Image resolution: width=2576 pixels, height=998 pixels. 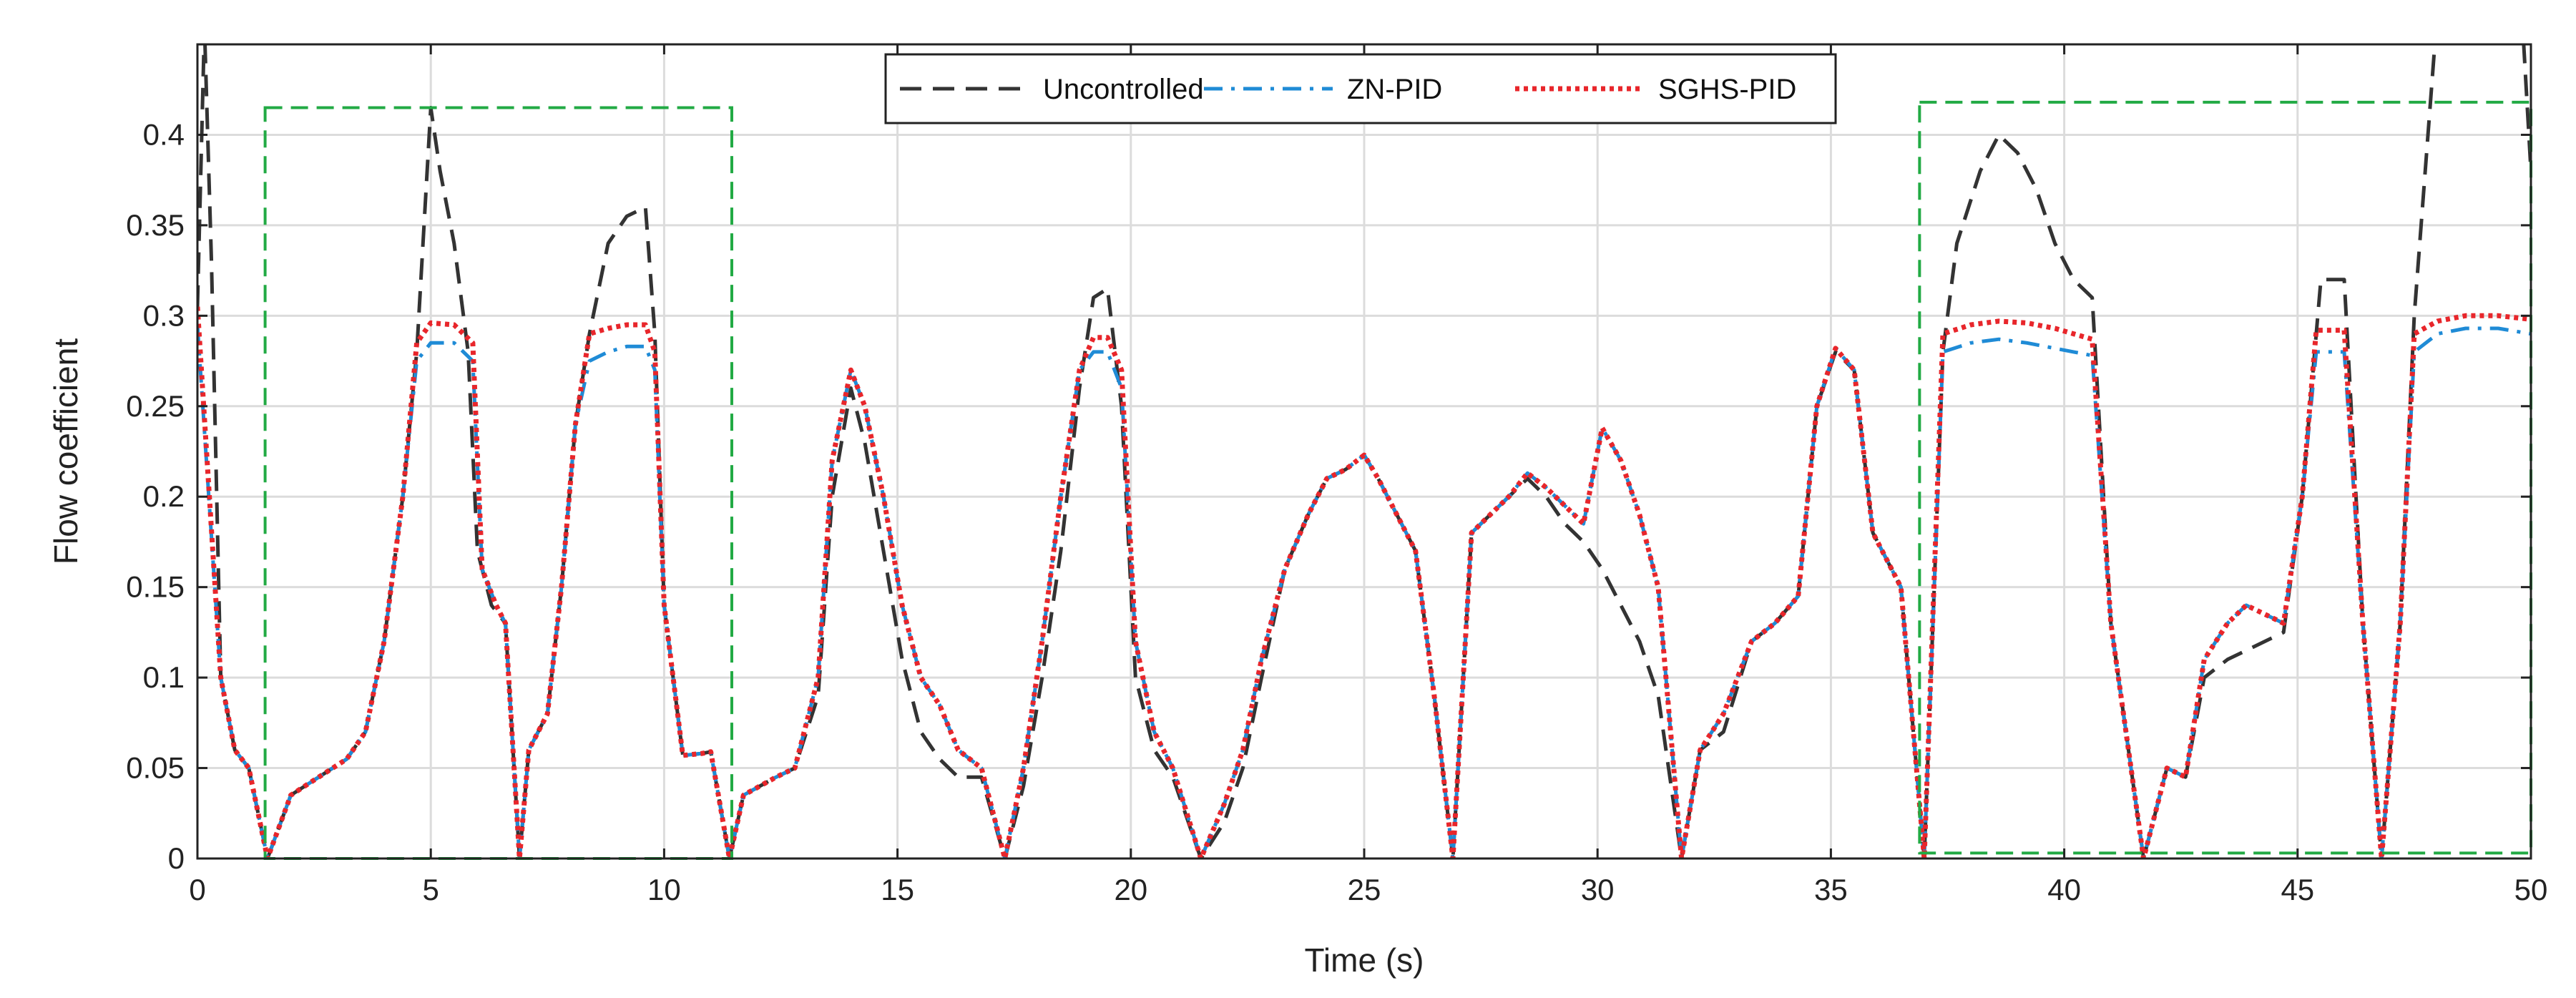 What do you see at coordinates (431, 890) in the screenshot?
I see `x-tick-label: 5` at bounding box center [431, 890].